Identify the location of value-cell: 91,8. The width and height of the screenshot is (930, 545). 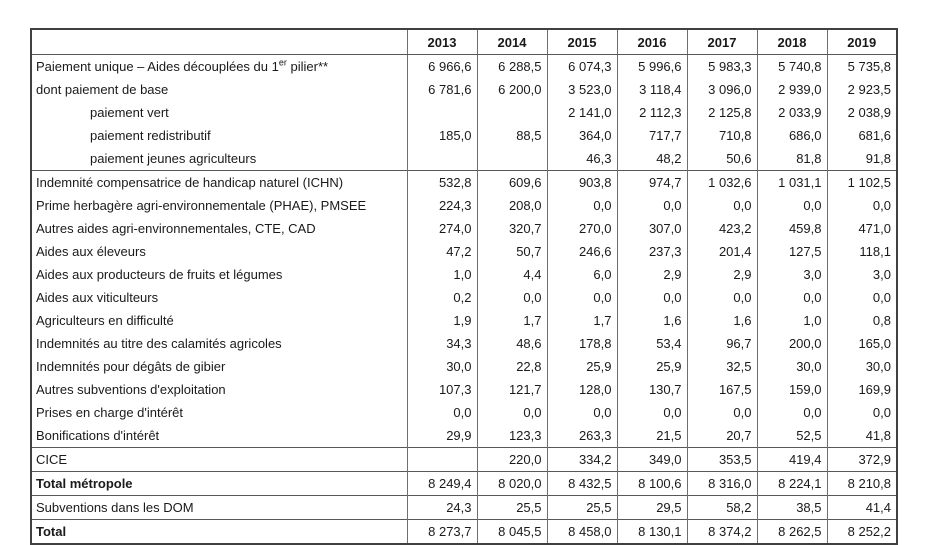
(861, 159).